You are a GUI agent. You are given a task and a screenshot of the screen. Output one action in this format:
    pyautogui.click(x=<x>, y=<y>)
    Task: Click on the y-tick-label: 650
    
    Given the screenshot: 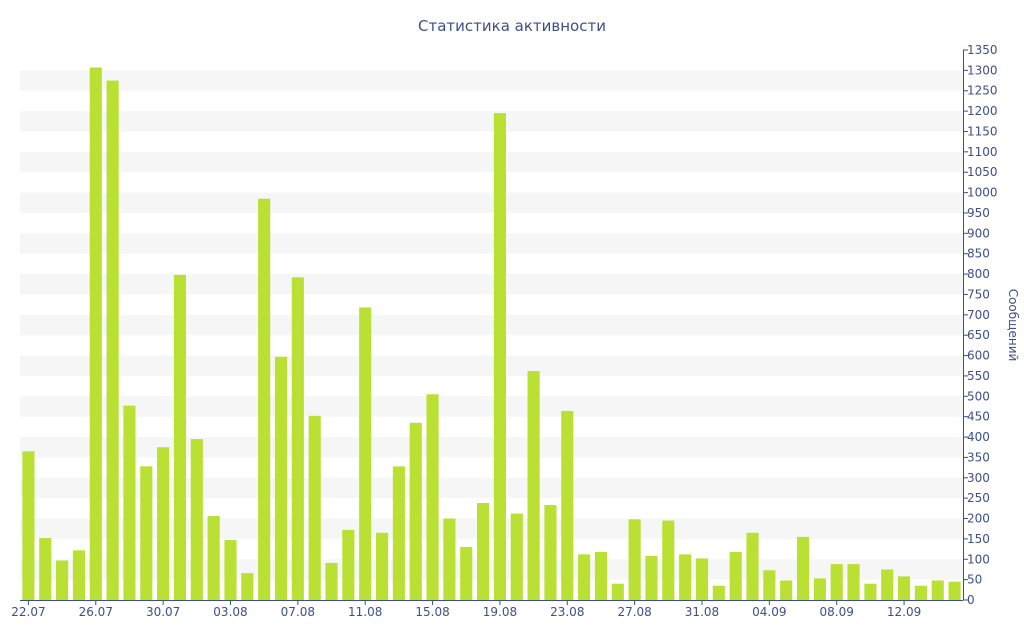 What is the action you would take?
    pyautogui.click(x=978, y=335)
    